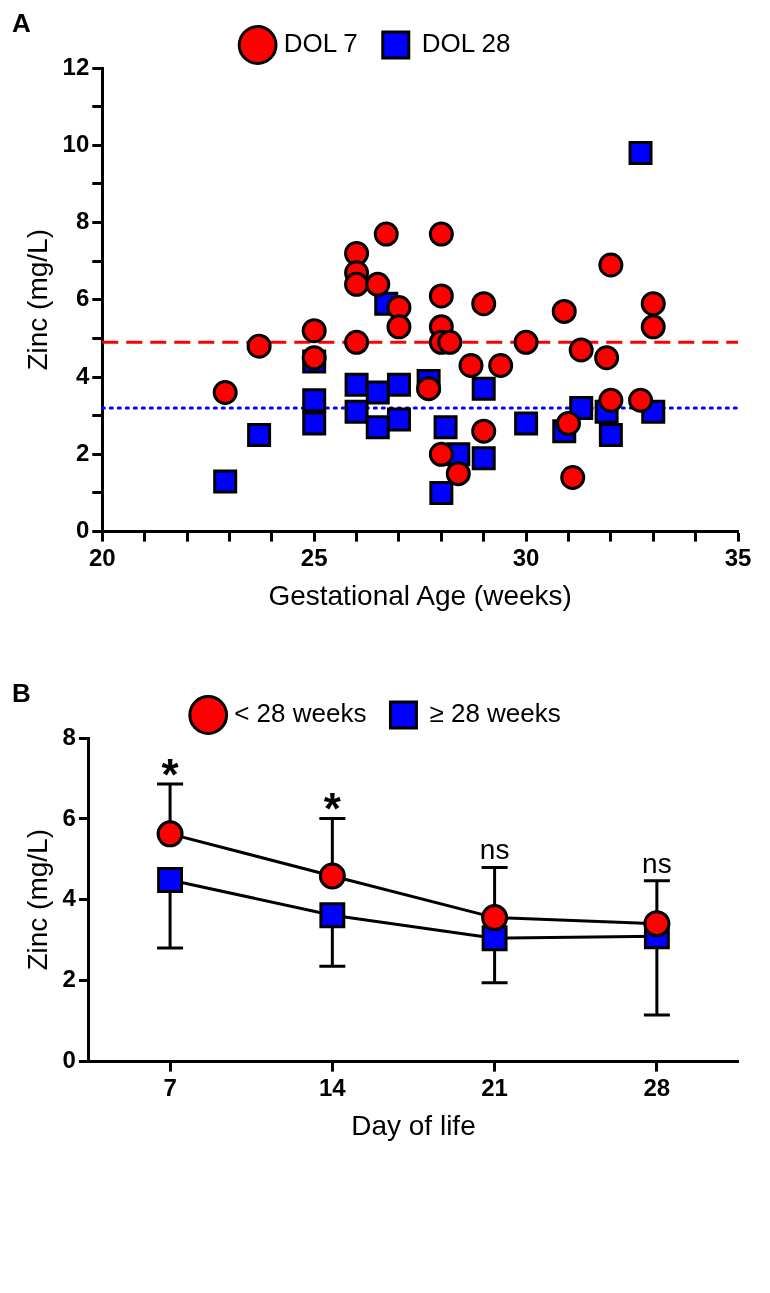 This screenshot has width=770, height=1293. I want to click on legend-label: ≥ 28 weeks, so click(495, 713).